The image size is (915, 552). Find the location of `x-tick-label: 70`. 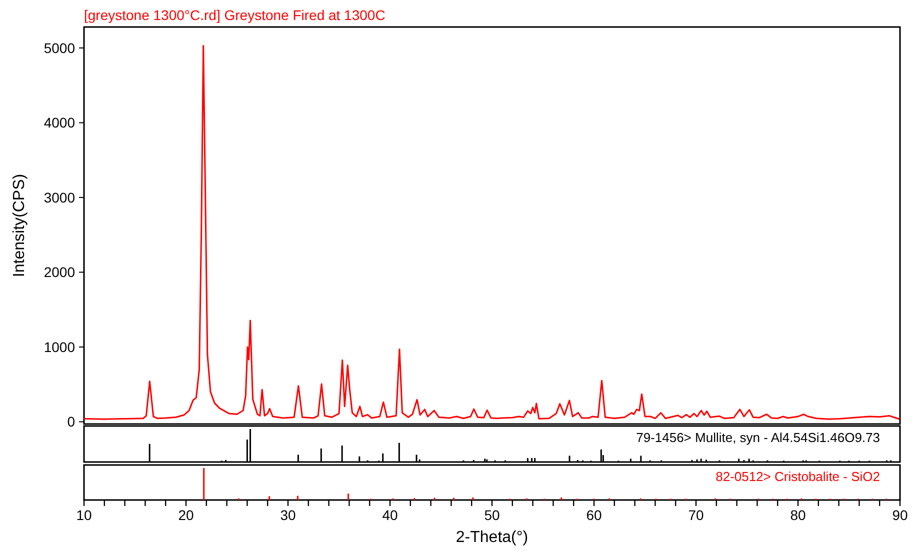

x-tick-label: 70 is located at coordinates (696, 515).